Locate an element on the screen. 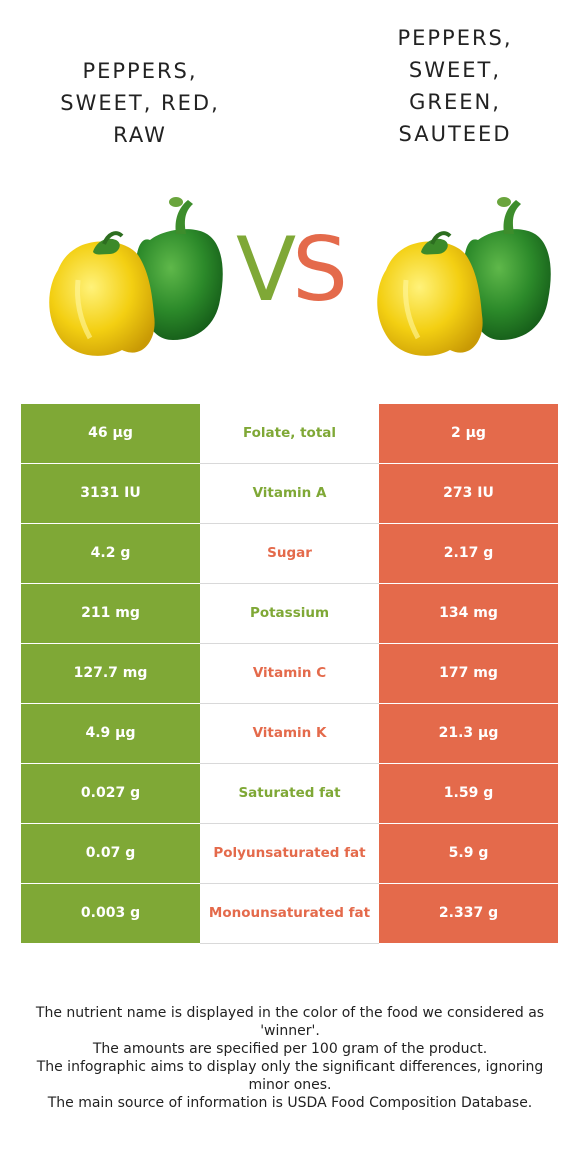  table-row: 4.2 g Sugar 2.17 g is located at coordinates (289, 554).